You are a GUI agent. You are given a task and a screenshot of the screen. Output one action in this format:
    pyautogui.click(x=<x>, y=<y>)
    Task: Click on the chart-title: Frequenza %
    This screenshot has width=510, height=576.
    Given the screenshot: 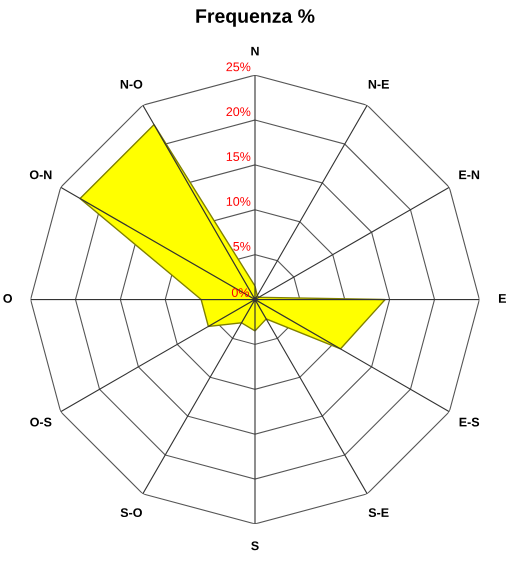 What is the action you would take?
    pyautogui.click(x=255, y=18)
    